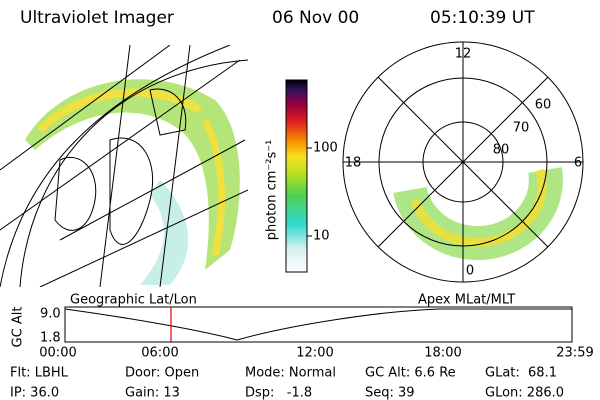  What do you see at coordinates (524, 393) in the screenshot?
I see `status-field: GLon: 286.0` at bounding box center [524, 393].